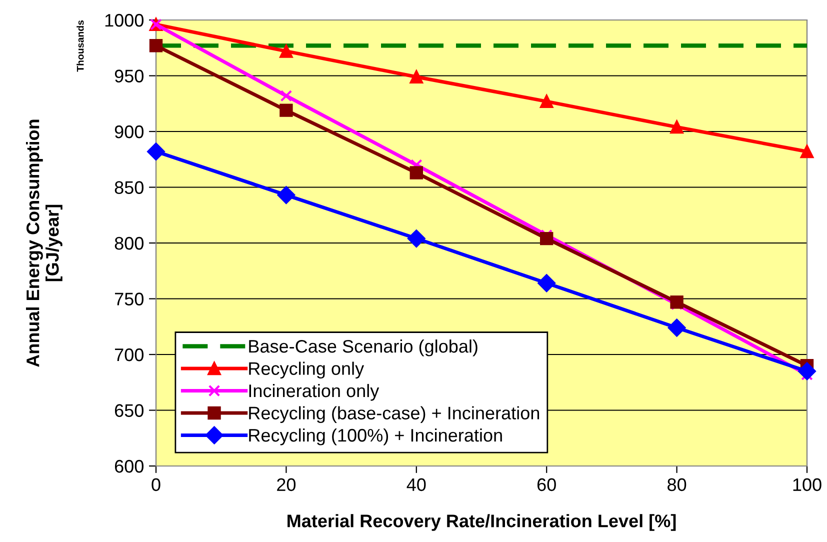 The width and height of the screenshot is (827, 542). I want to click on legend-label: Recycling (100%) + Incineration, so click(375, 437).